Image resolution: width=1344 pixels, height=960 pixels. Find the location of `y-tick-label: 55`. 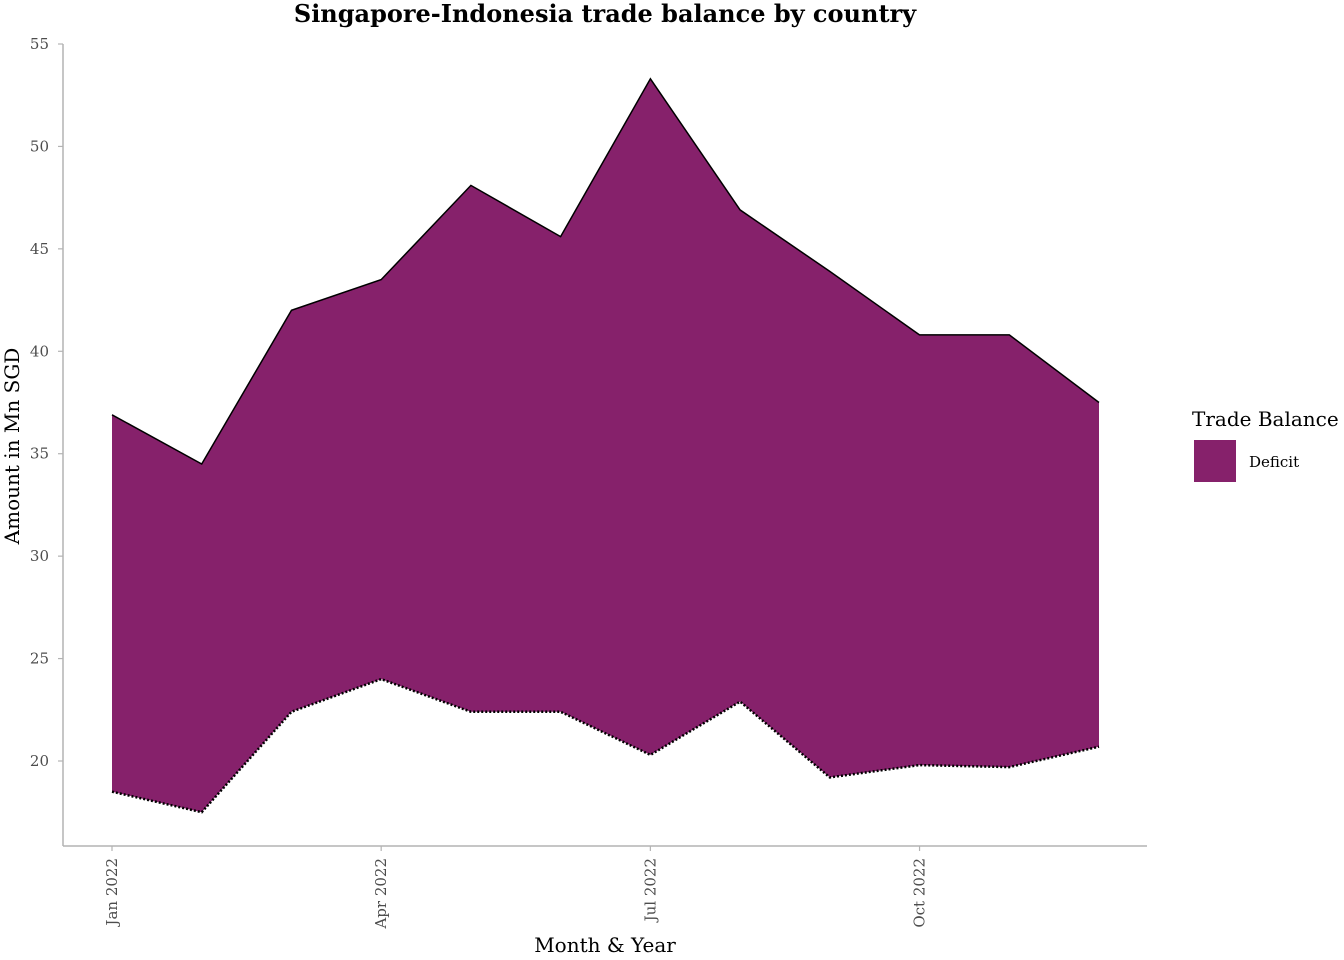

y-tick-label: 55 is located at coordinates (39, 44).